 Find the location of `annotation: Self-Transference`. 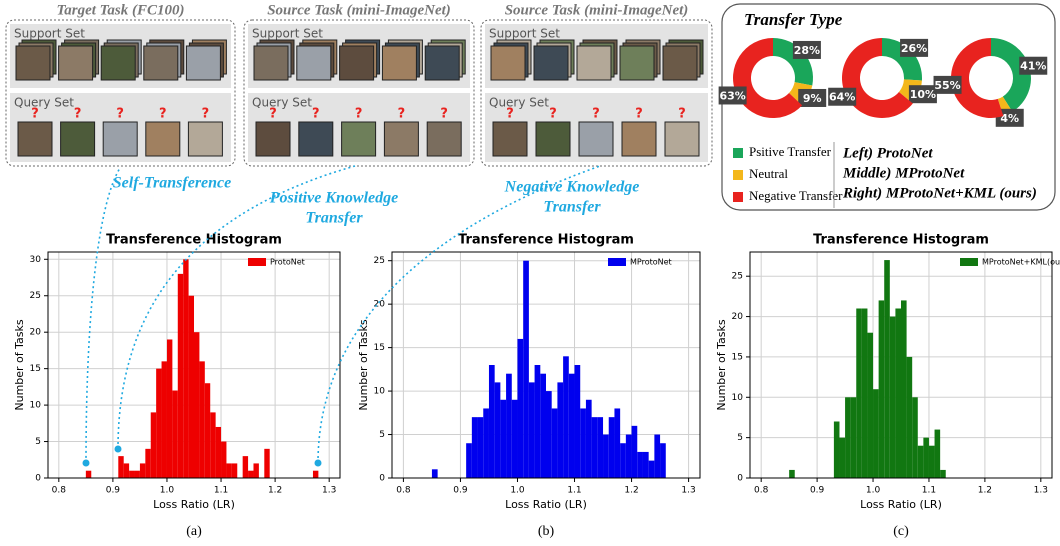

annotation: Self-Transference is located at coordinates (172, 183).